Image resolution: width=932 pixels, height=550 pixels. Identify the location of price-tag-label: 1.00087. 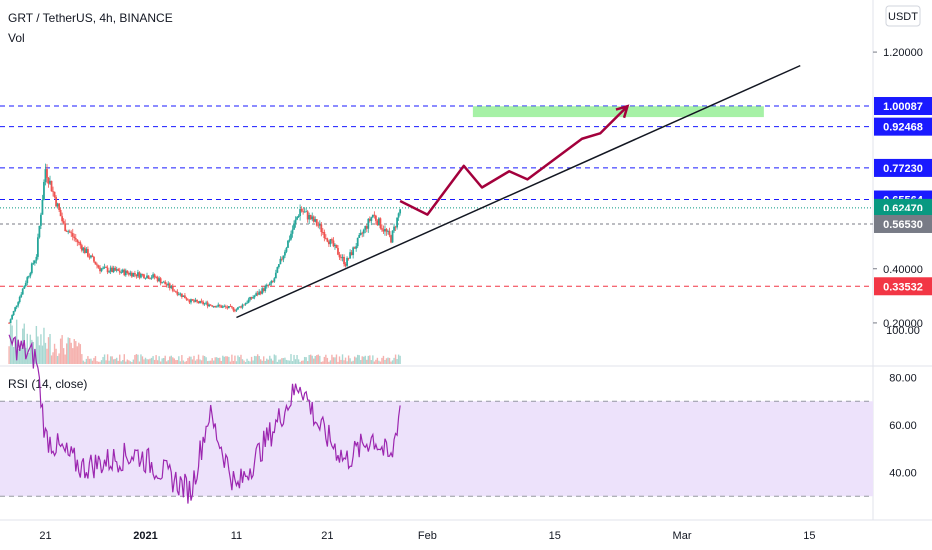
(903, 107).